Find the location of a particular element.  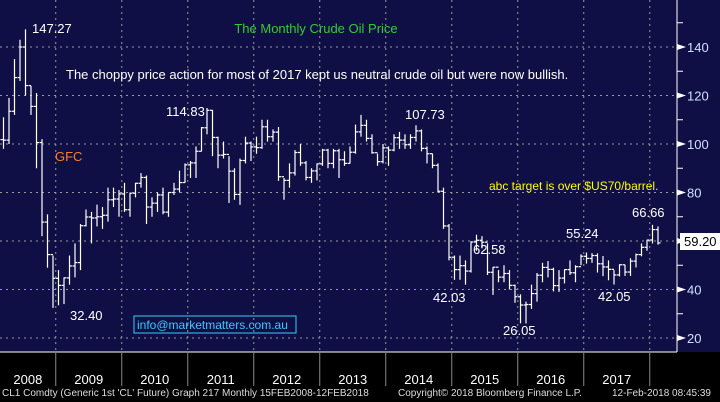

last-price-tag: 59.20 is located at coordinates (700, 241).